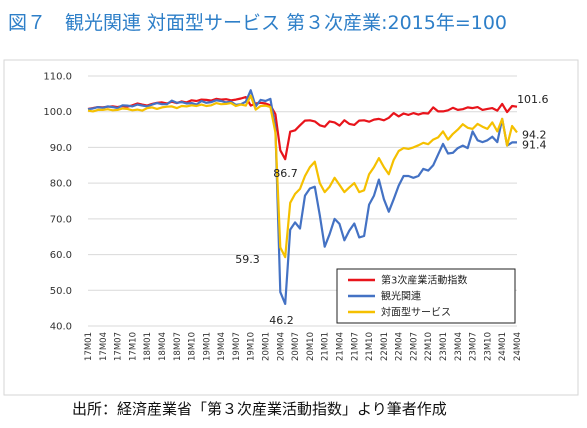  What do you see at coordinates (247, 259) in the screenshot?
I see `data-label: 59.3` at bounding box center [247, 259].